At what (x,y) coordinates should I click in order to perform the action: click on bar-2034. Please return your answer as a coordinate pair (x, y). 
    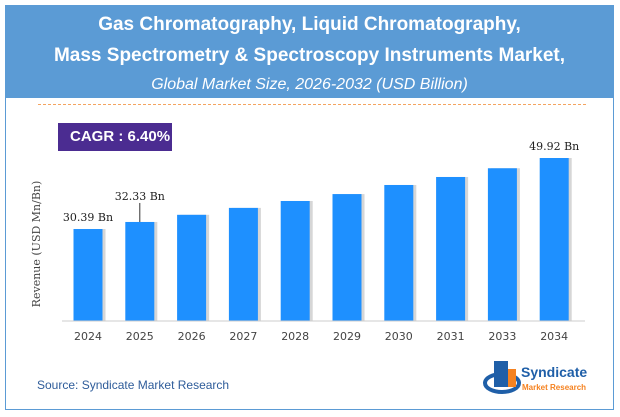
    Looking at the image, I should click on (554, 239).